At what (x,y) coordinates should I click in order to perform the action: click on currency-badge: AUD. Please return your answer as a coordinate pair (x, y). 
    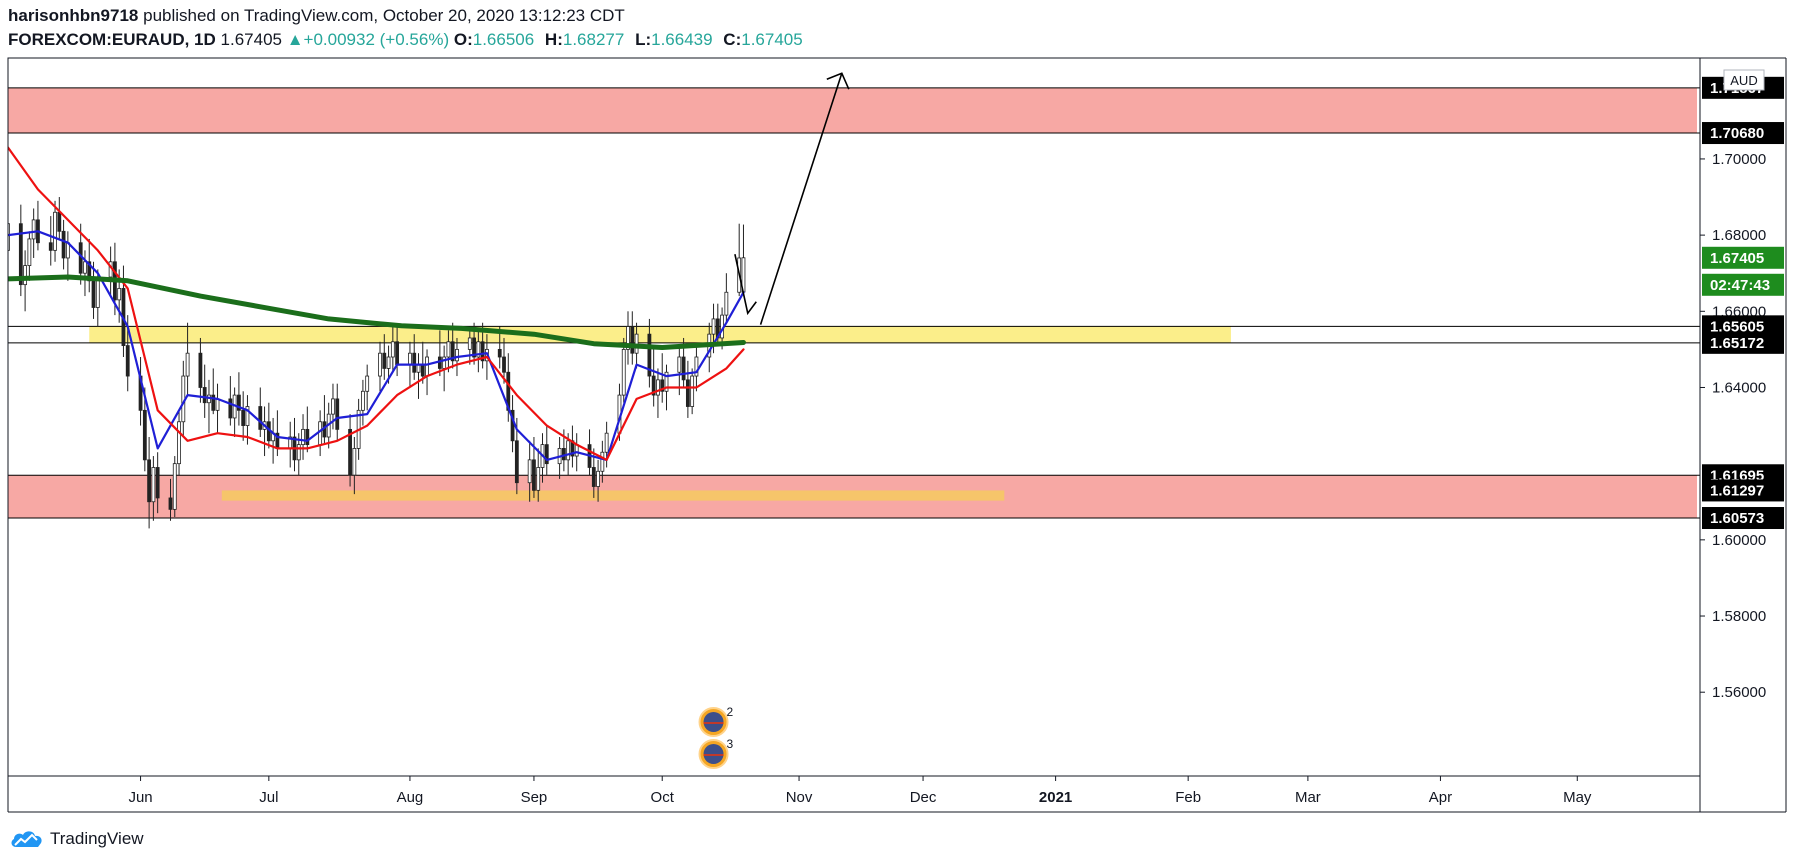
    Looking at the image, I should click on (1744, 80).